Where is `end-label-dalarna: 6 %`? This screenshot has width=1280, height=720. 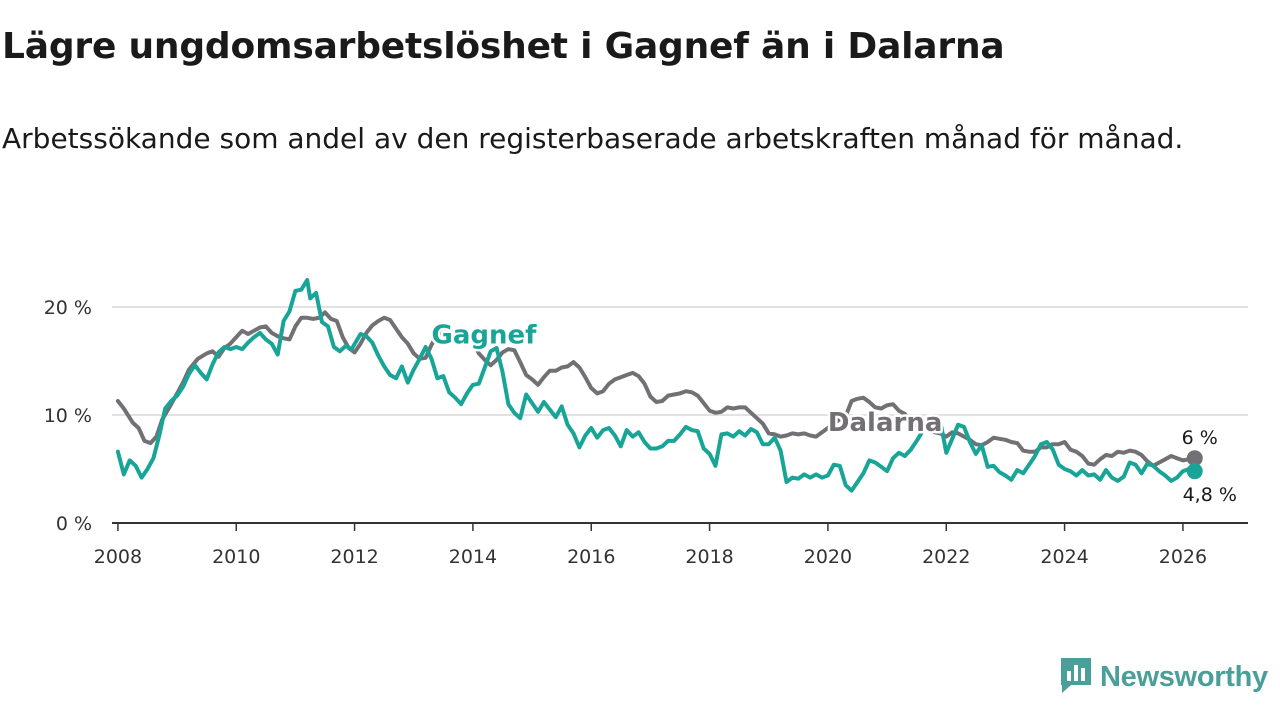
end-label-dalarna: 6 % is located at coordinates (1200, 438).